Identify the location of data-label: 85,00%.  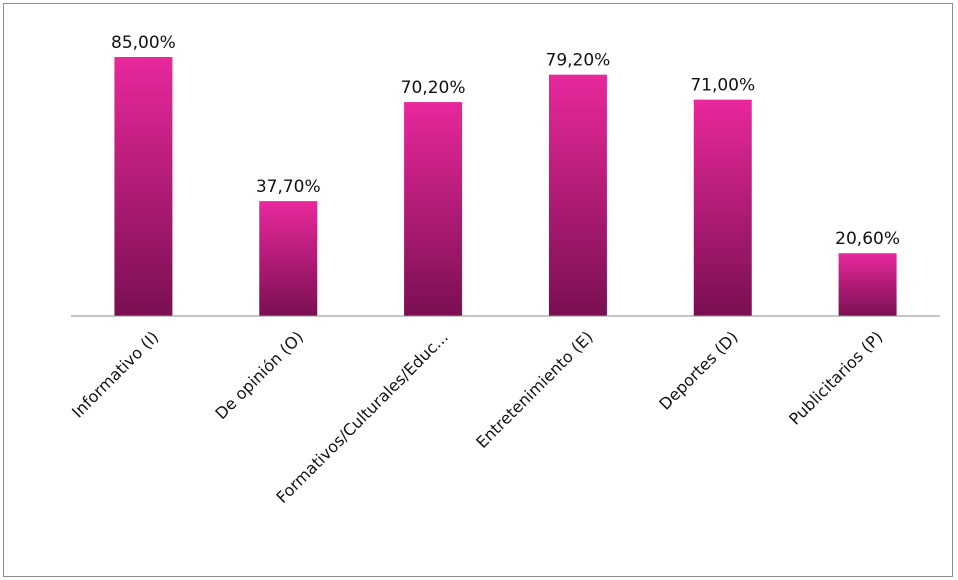
(143, 43).